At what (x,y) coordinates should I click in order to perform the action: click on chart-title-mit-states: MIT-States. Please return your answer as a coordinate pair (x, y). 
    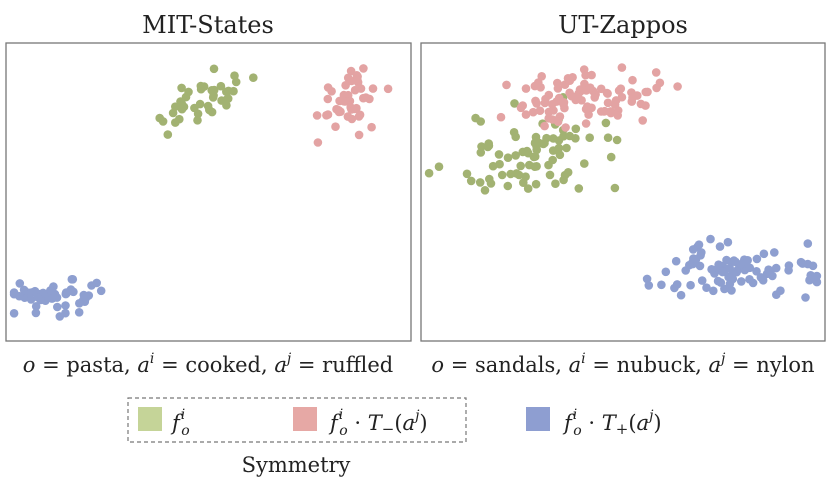
    Looking at the image, I should click on (208, 25).